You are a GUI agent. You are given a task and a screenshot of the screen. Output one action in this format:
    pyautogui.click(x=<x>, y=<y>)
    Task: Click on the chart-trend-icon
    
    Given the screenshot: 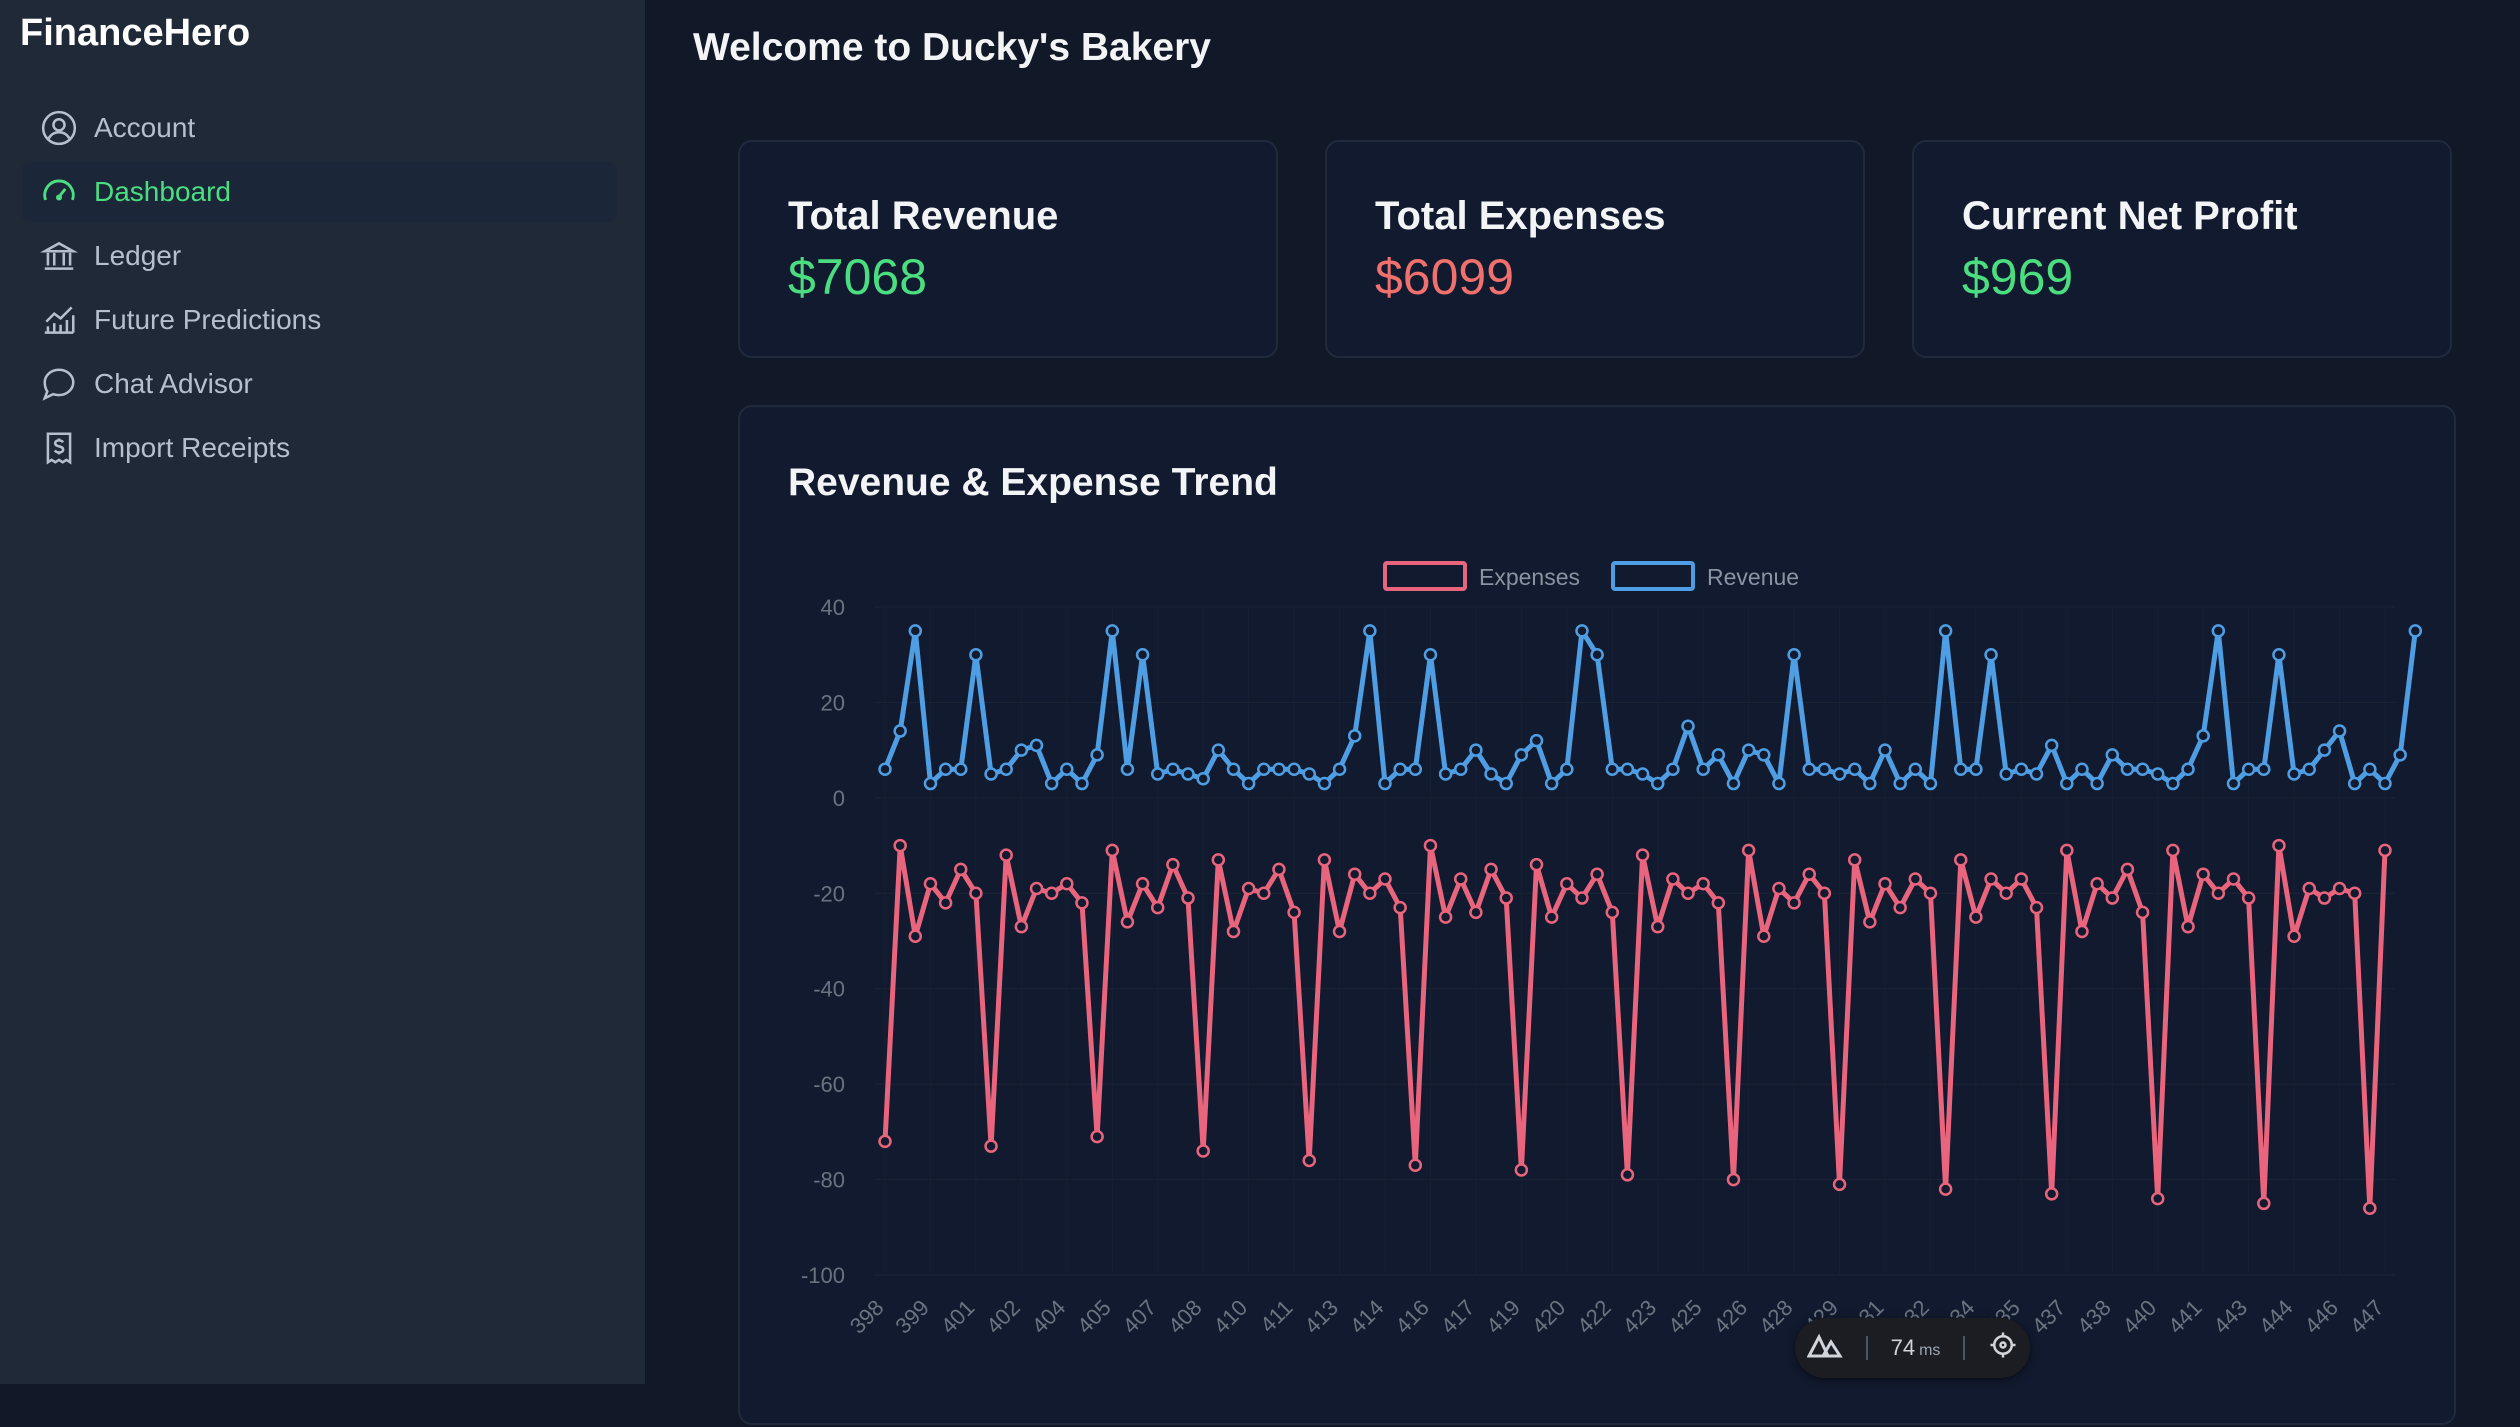 What is the action you would take?
    pyautogui.click(x=59, y=320)
    